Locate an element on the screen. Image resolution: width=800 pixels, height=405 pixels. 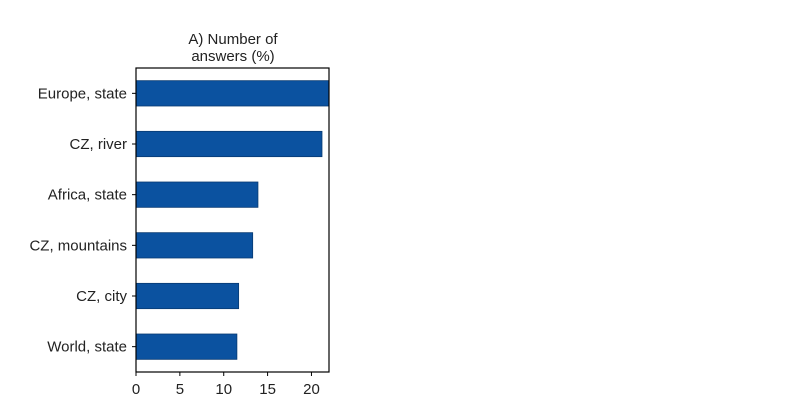
x-tick-label-1: 5 is located at coordinates (180, 389).